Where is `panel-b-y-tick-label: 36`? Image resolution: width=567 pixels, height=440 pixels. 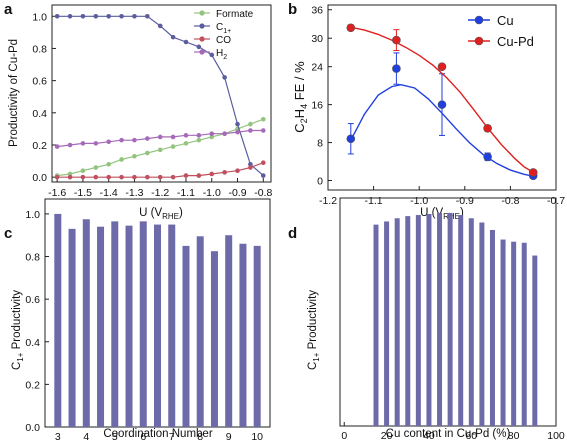
panel-b-y-tick-label: 36 is located at coordinates (317, 11).